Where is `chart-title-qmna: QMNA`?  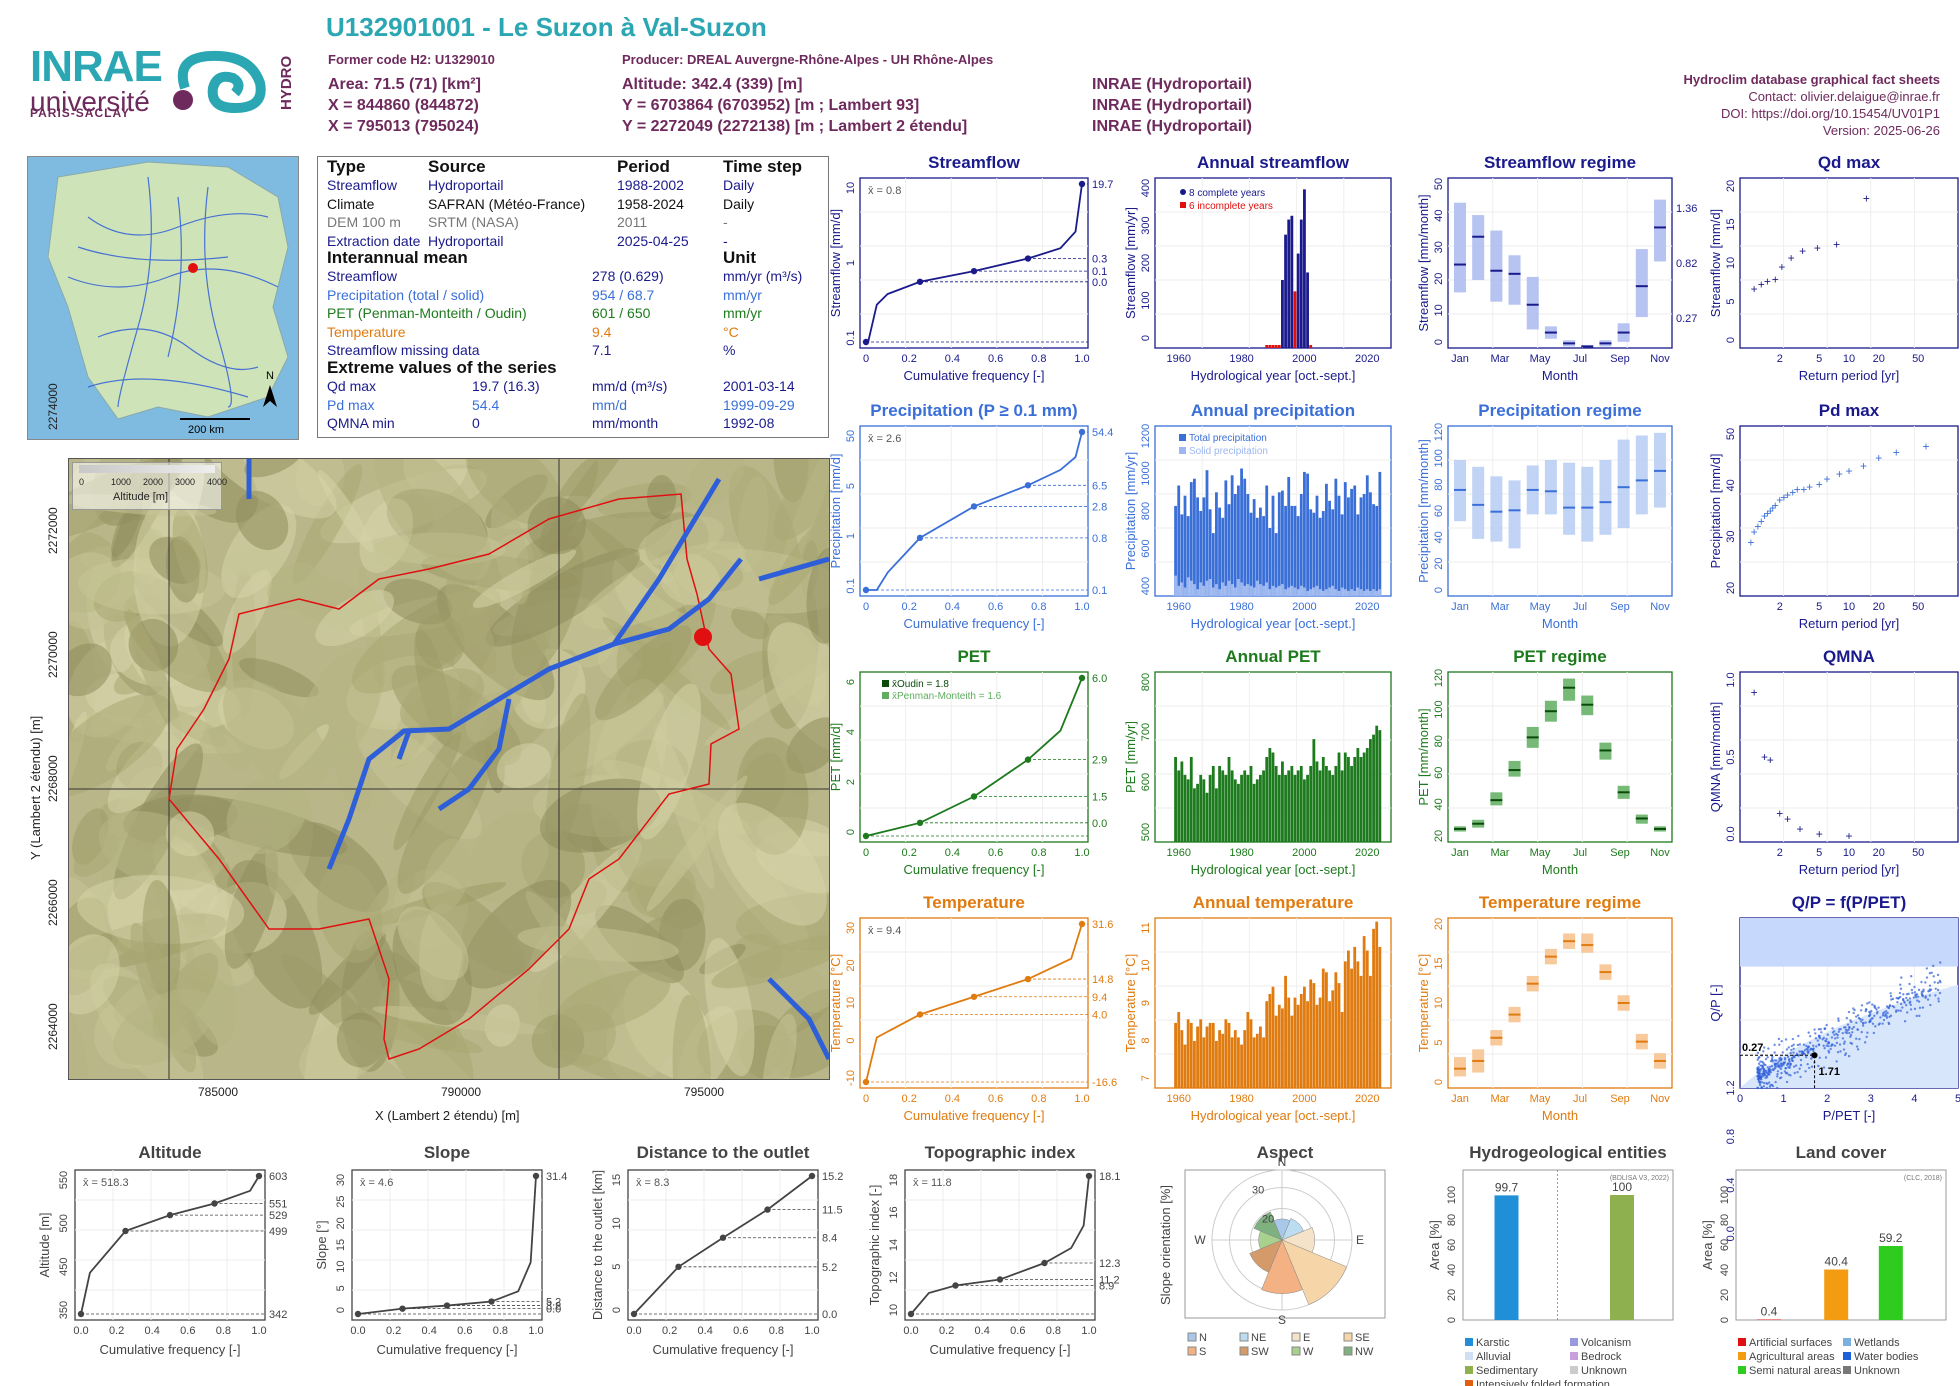
chart-title-qmna: QMNA is located at coordinates (1849, 656).